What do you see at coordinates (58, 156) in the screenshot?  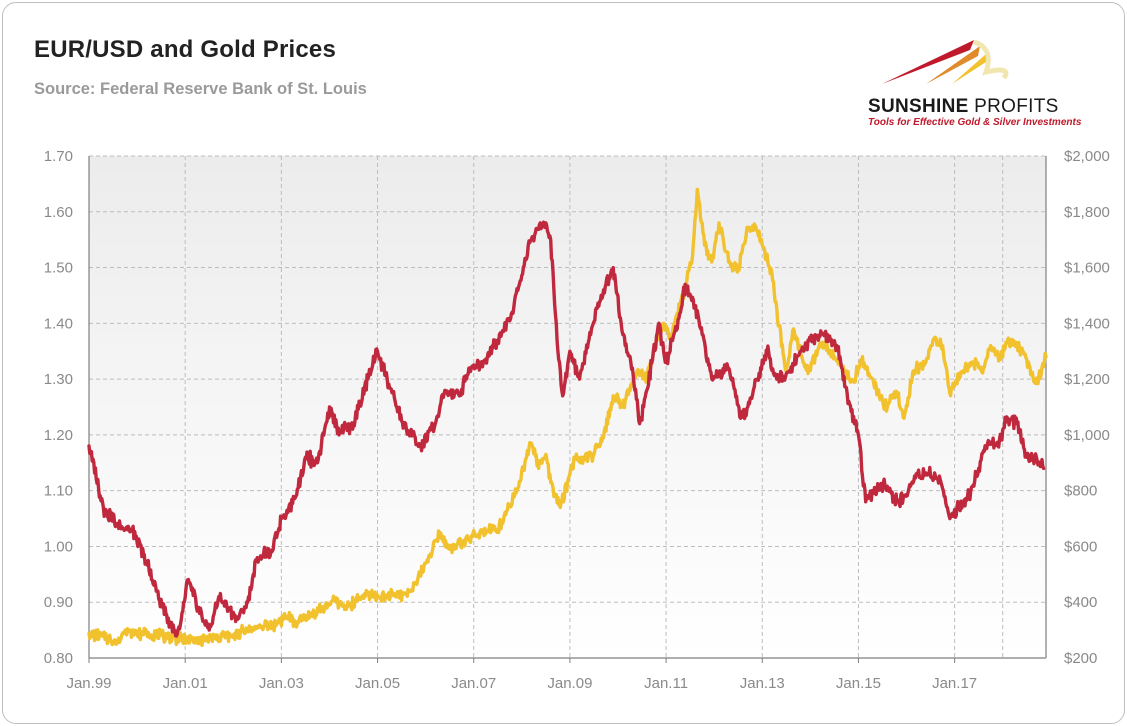 I see `left-tick-label: 1.70` at bounding box center [58, 156].